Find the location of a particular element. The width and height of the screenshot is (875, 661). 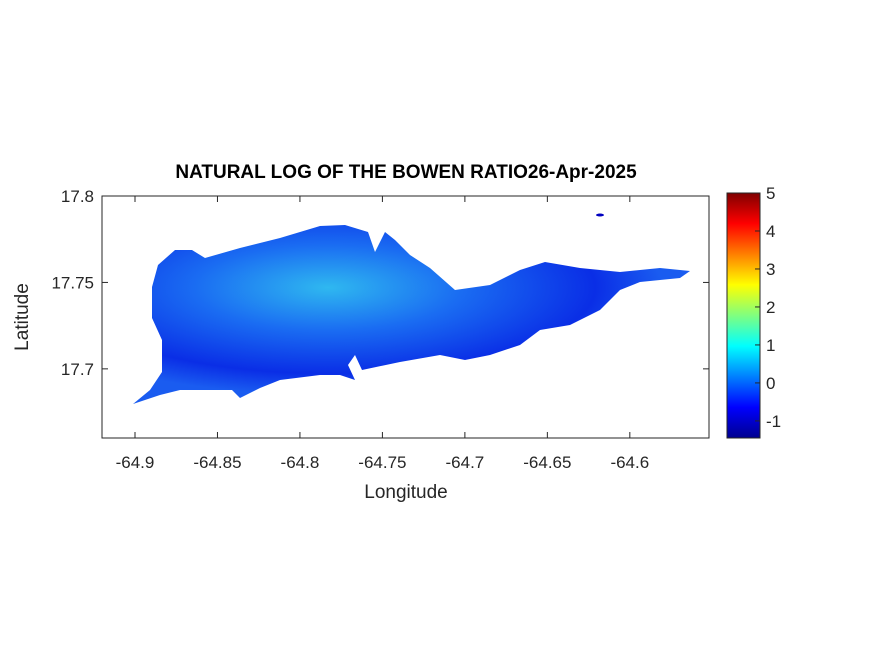

y-tick-label: 17.75 is located at coordinates (72, 282).